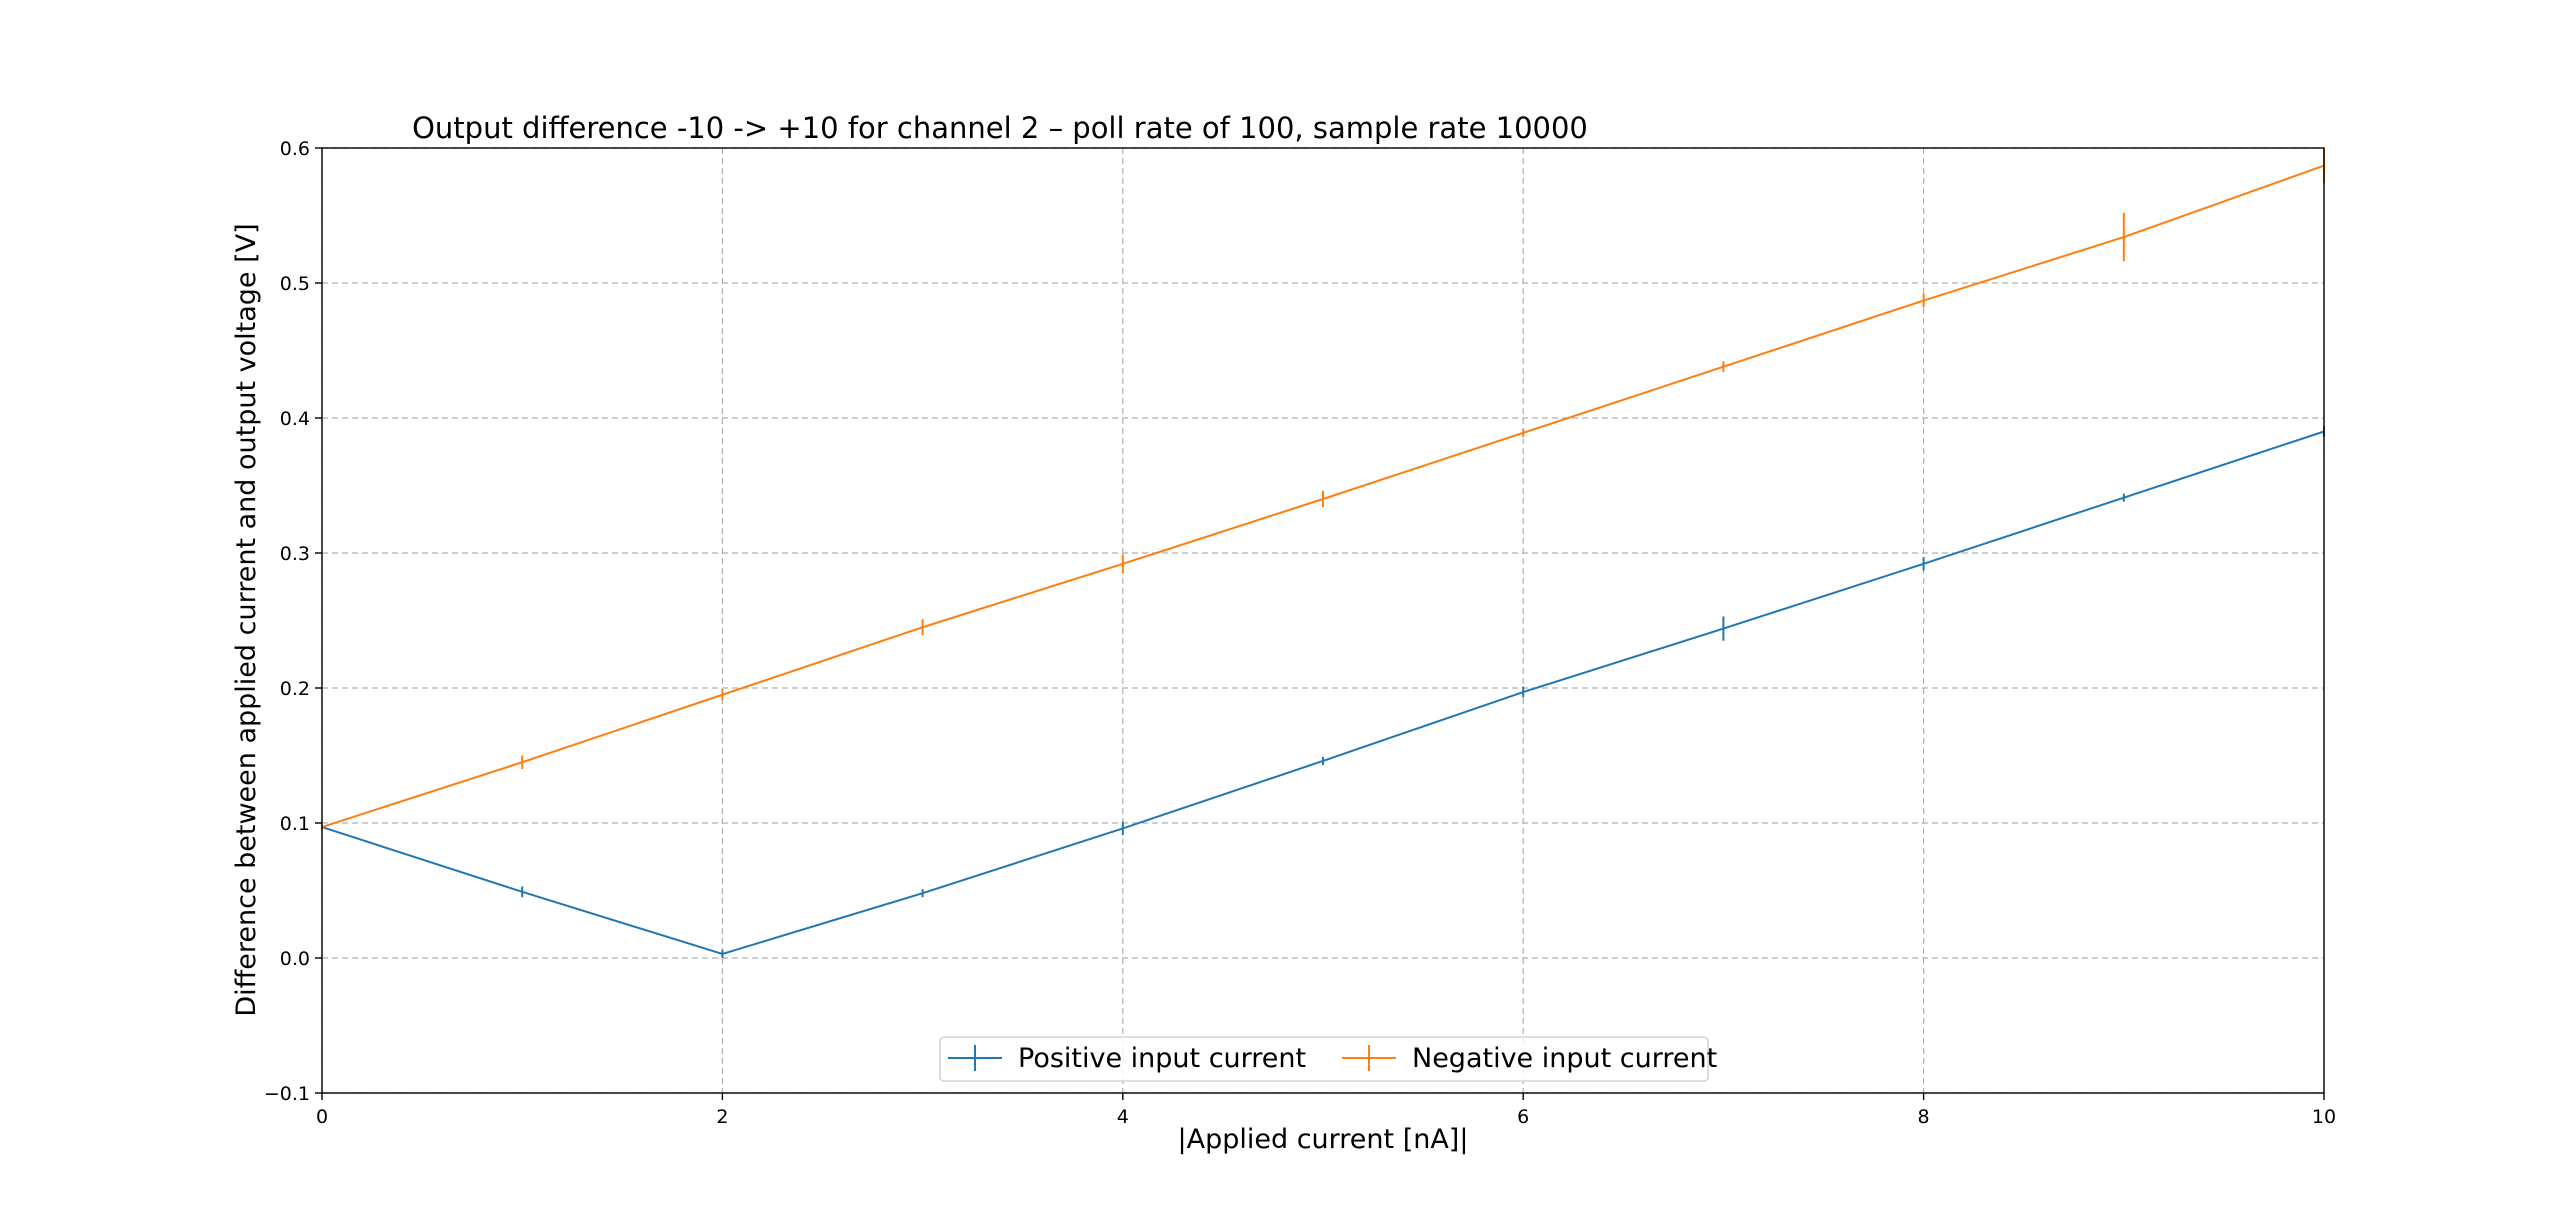 The width and height of the screenshot is (2560, 1218). What do you see at coordinates (1323, 1139) in the screenshot?
I see `x-axis-label: |Applied current [nA]|` at bounding box center [1323, 1139].